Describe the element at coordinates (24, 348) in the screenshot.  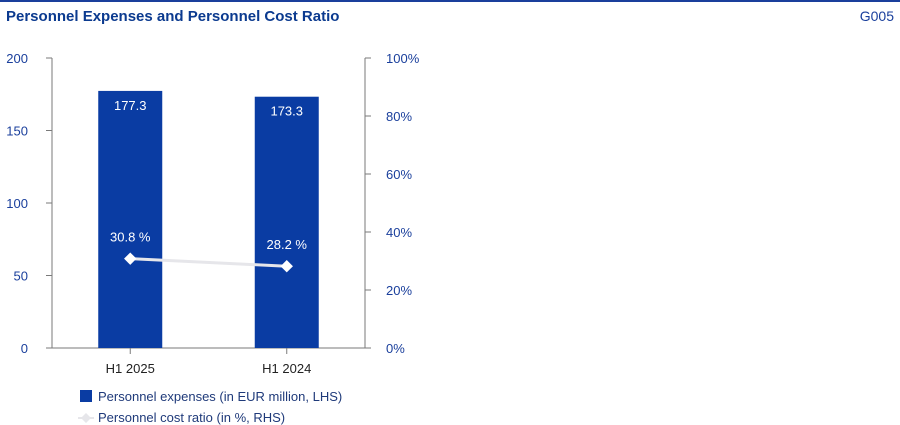
I see `left-tick-label: 0` at that location.